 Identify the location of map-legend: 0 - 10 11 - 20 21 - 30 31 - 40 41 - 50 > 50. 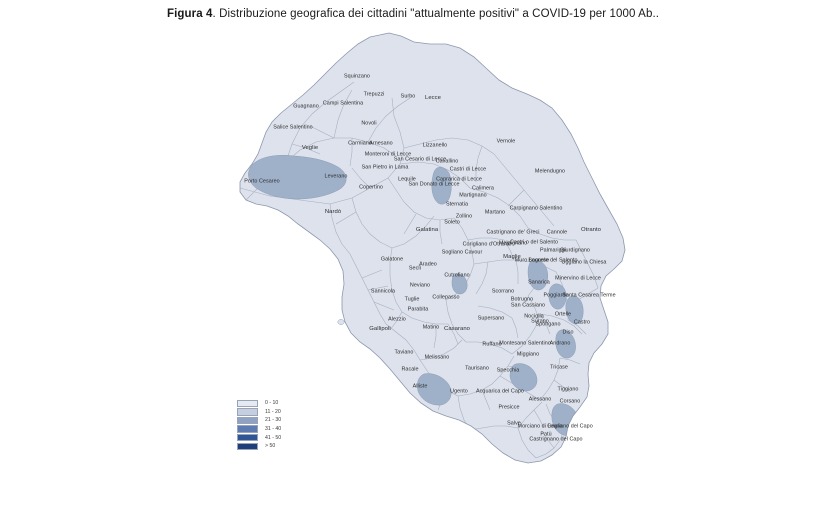
(283, 425).